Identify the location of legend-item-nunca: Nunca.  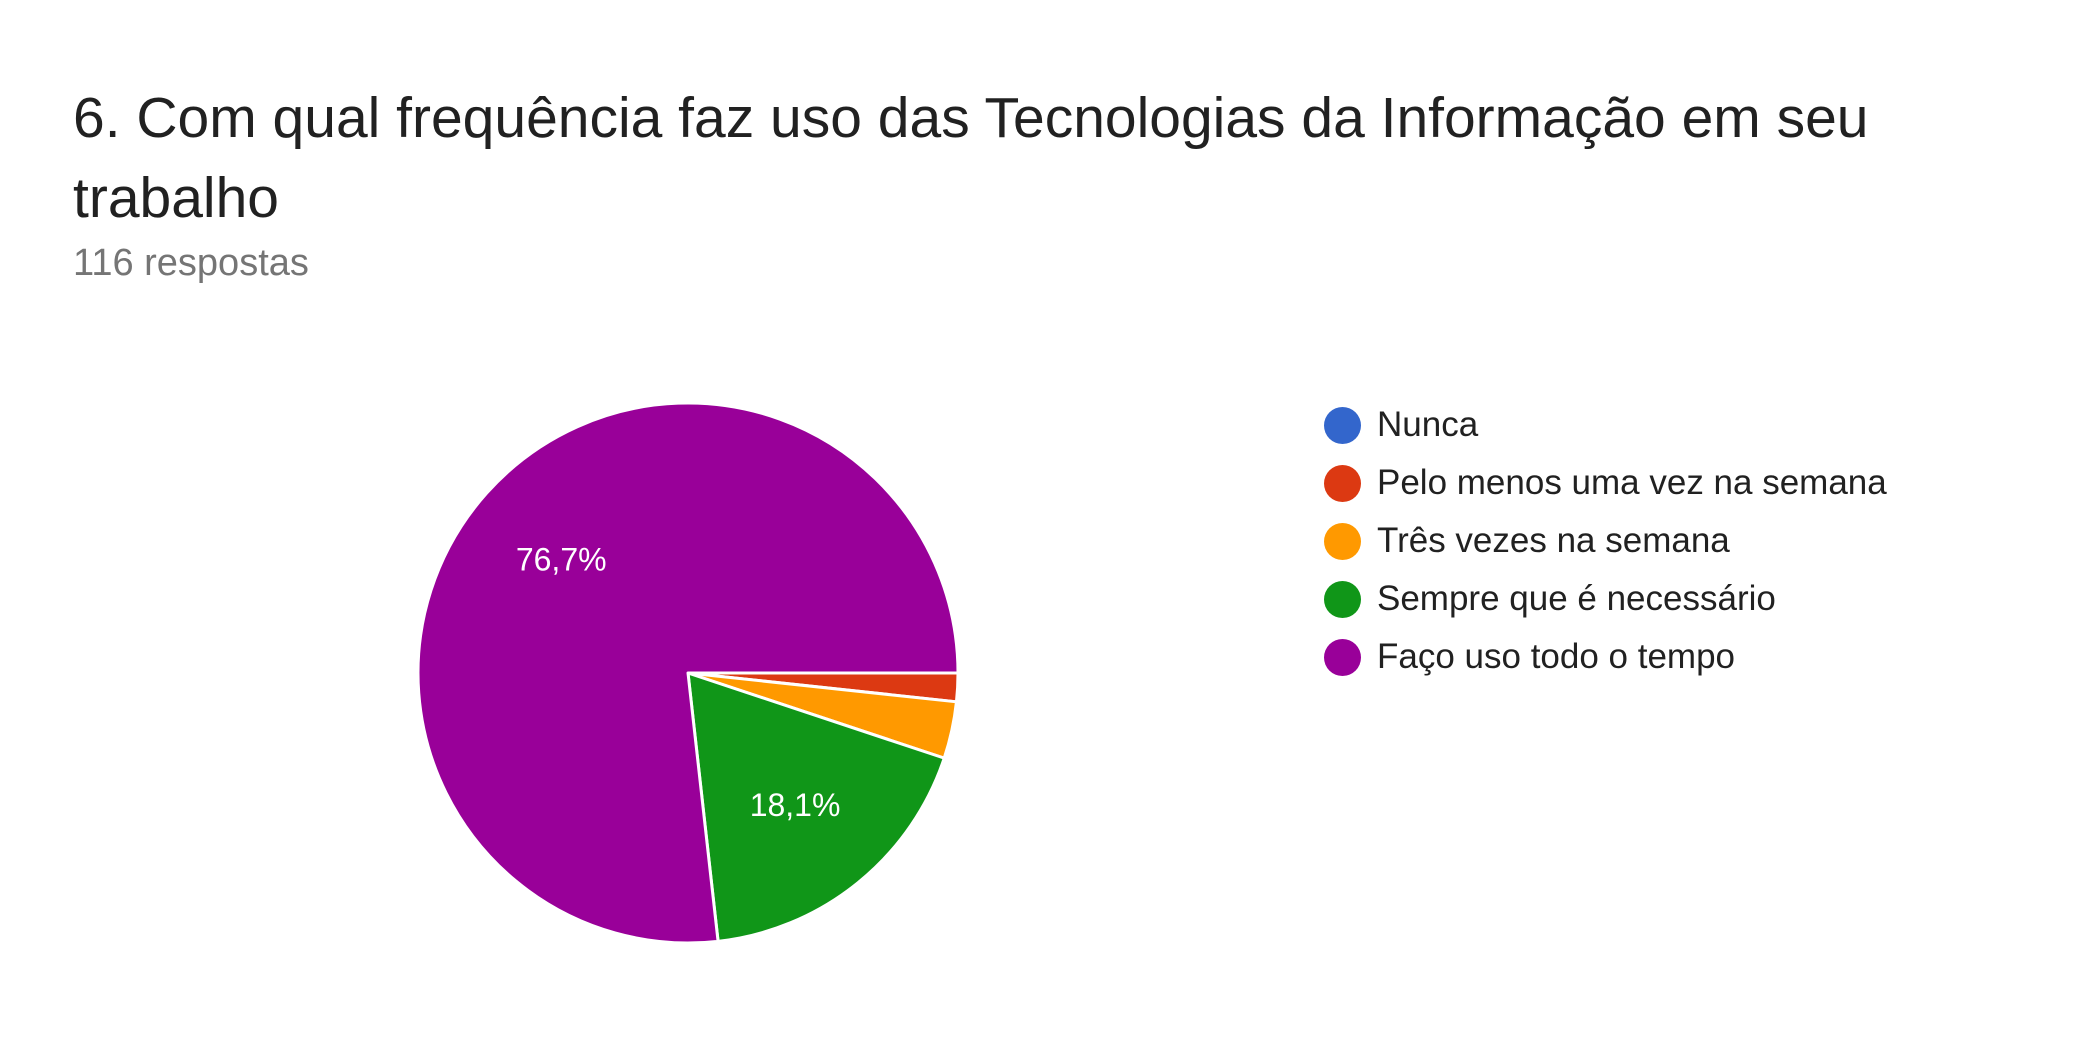
(1605, 425).